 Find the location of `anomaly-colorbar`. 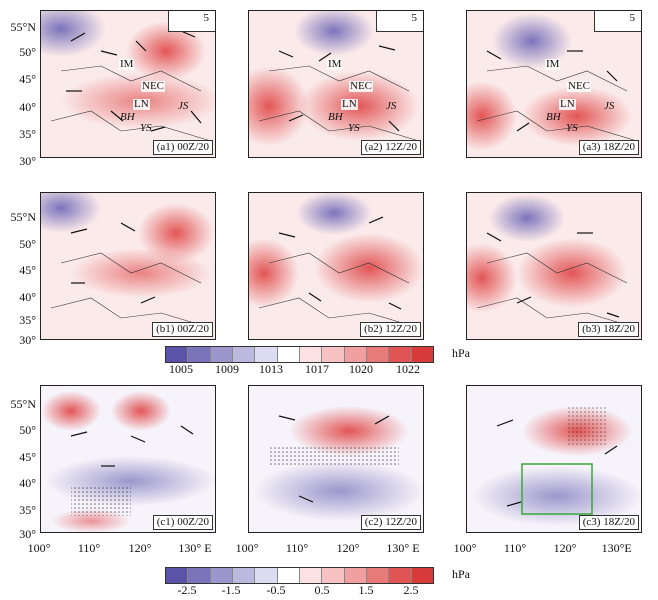

anomaly-colorbar is located at coordinates (299, 575).